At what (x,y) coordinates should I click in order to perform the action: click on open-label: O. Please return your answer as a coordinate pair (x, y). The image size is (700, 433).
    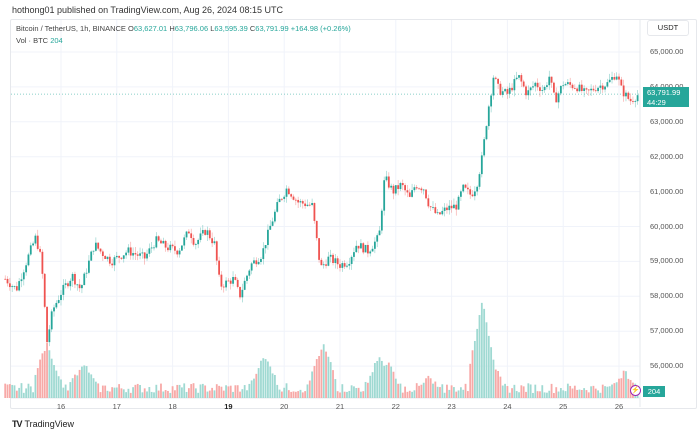
    Looking at the image, I should click on (131, 28).